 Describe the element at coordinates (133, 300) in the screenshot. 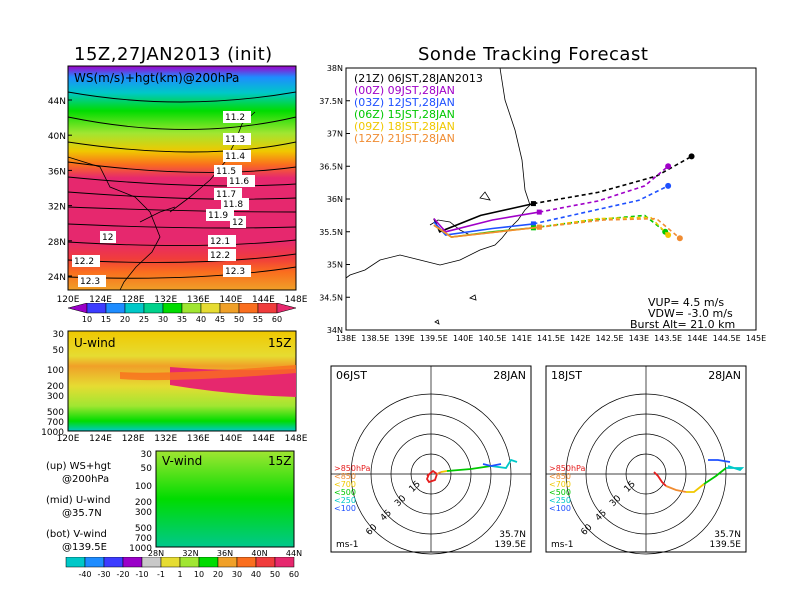

I see `ws-x-tick: 128E` at that location.